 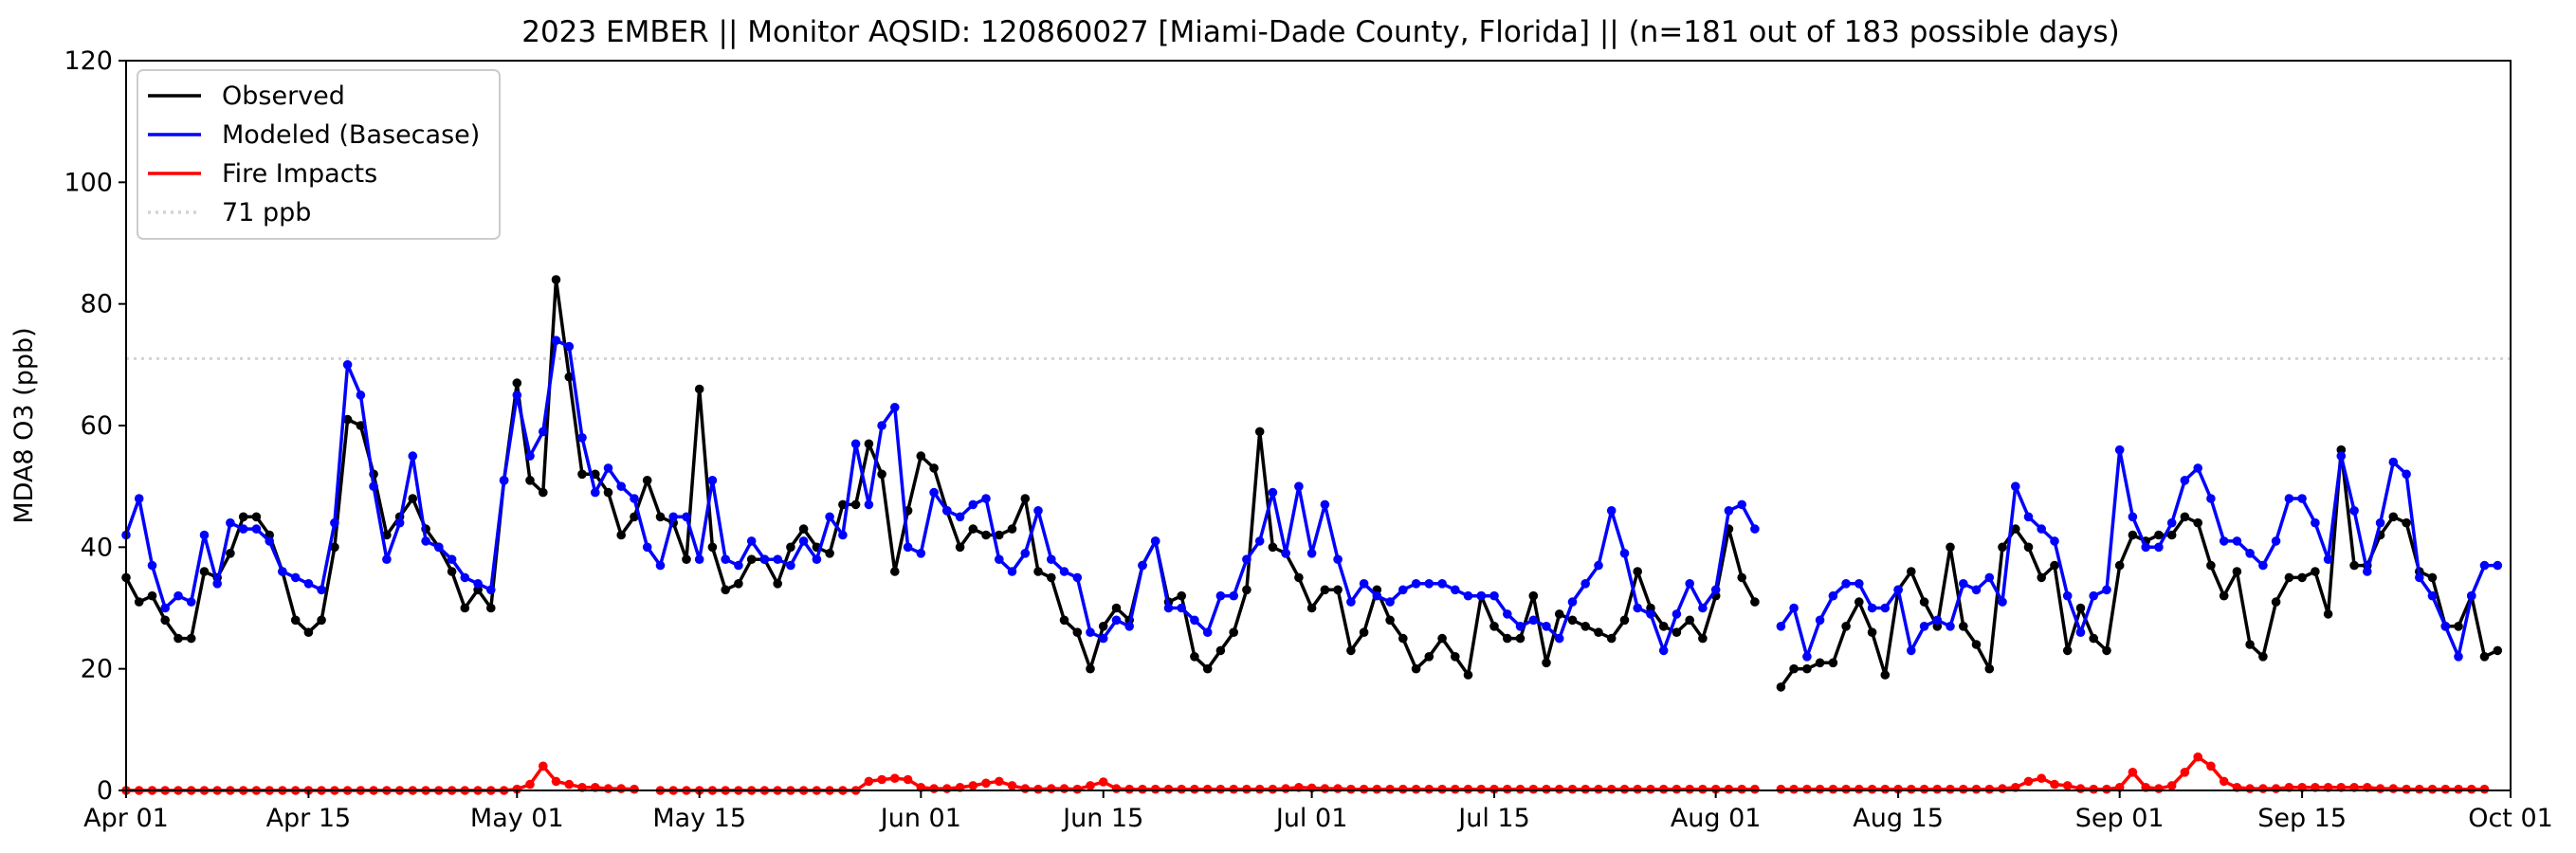 What do you see at coordinates (1898, 818) in the screenshot?
I see `x-tick-label: Aug 15` at bounding box center [1898, 818].